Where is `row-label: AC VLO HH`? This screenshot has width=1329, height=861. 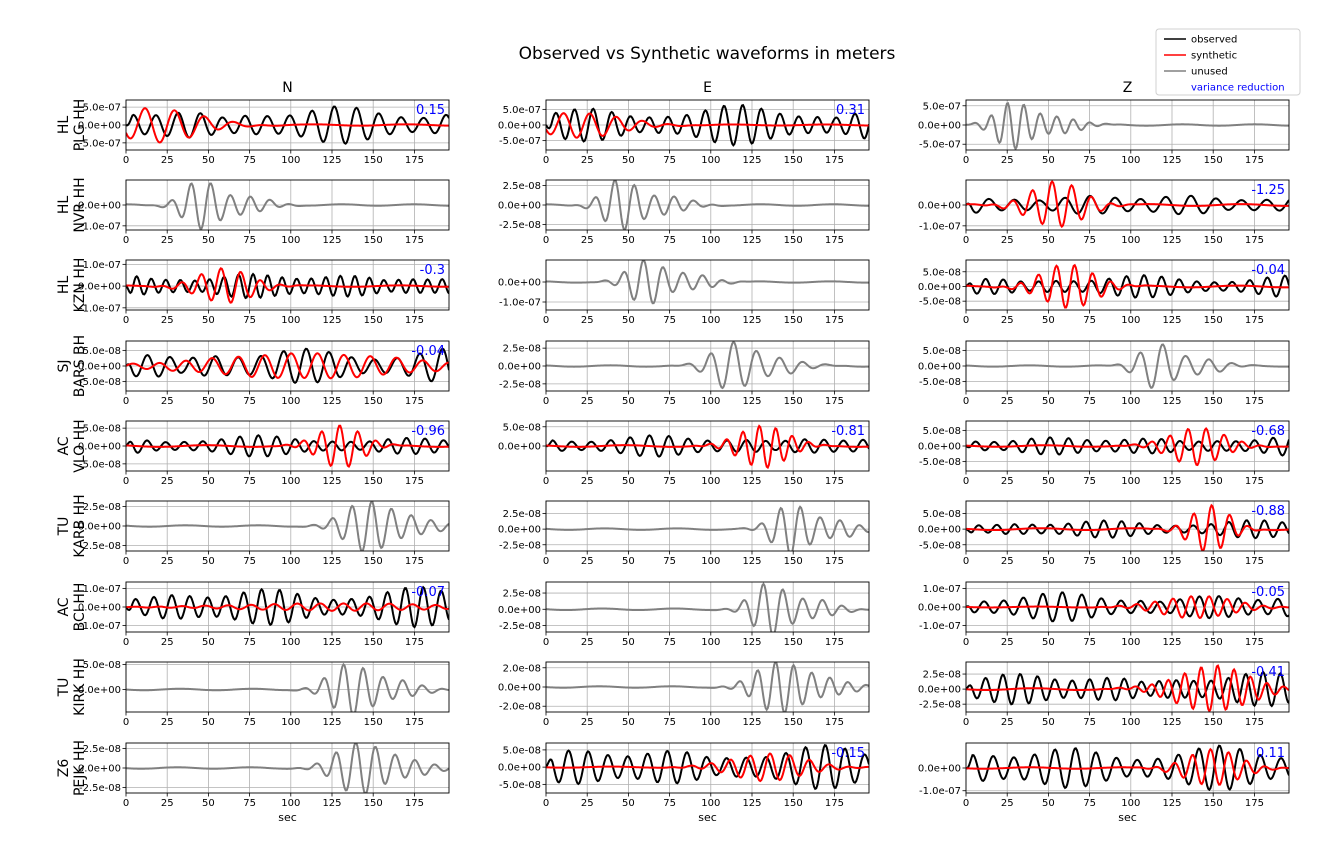 row-label: AC VLO HH is located at coordinates (72, 445).